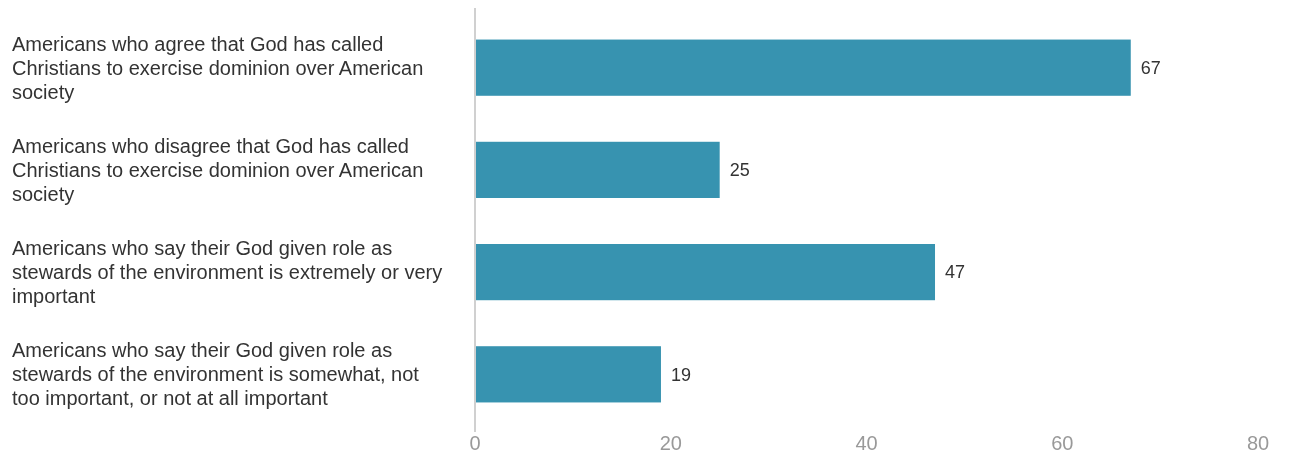 The width and height of the screenshot is (1290, 468). What do you see at coordinates (218, 67) in the screenshot?
I see `y-tick-label: Americans who agree that God has called Christians to exercise dominion over American society` at bounding box center [218, 67].